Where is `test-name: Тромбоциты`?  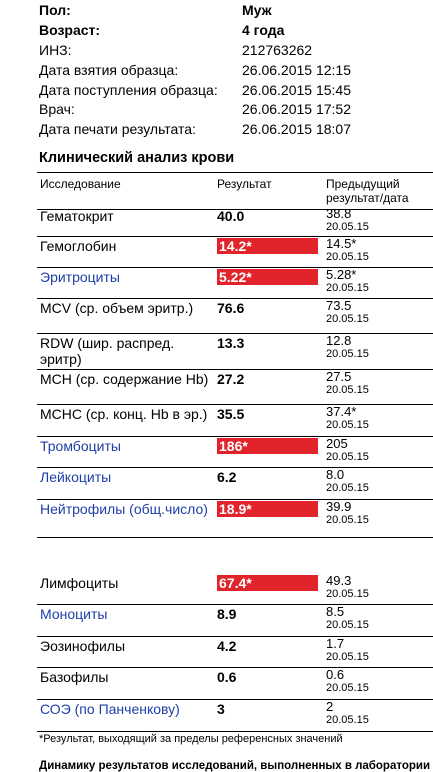
test-name: Тромбоциты is located at coordinates (80, 446).